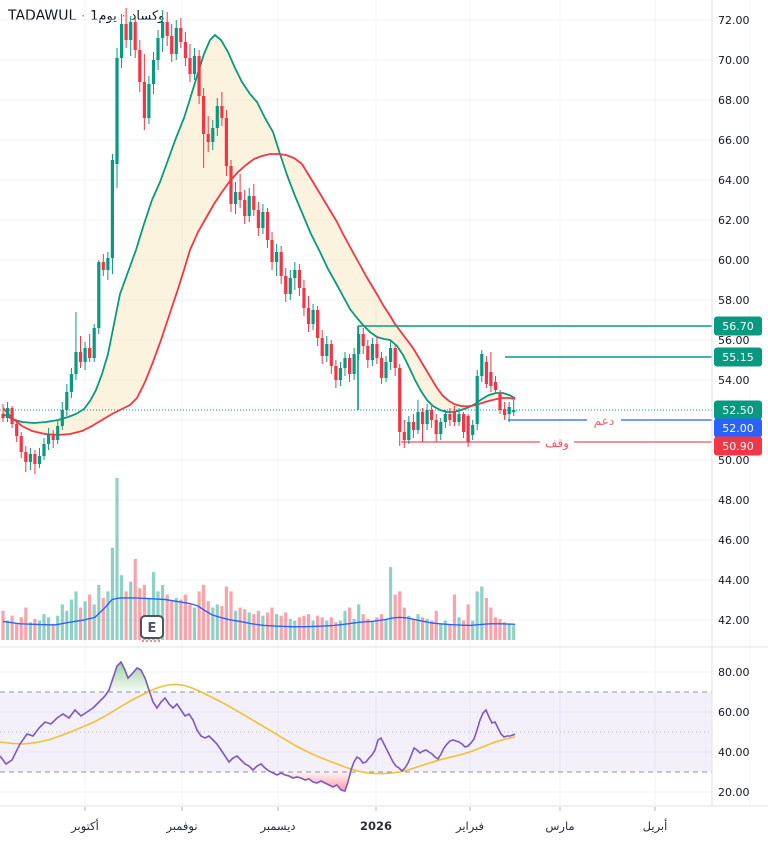 The width and height of the screenshot is (768, 842). Describe the element at coordinates (734, 380) in the screenshot. I see `svg-text: 54.00` at that location.